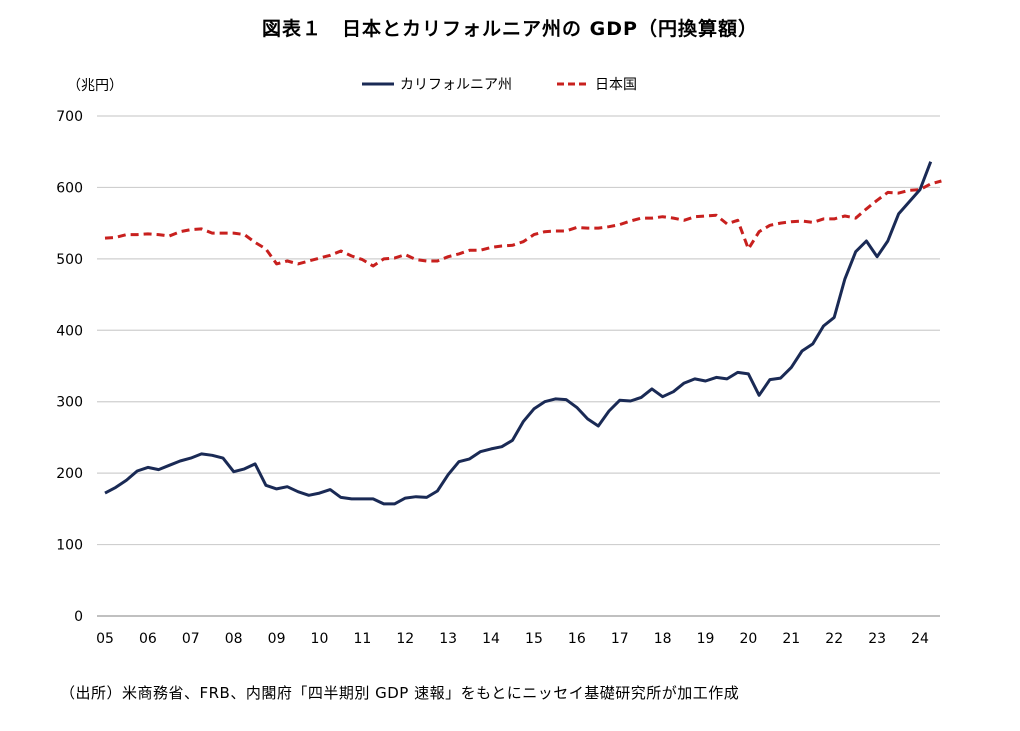  What do you see at coordinates (148, 639) in the screenshot?
I see `x-tick-label-06: 06` at bounding box center [148, 639].